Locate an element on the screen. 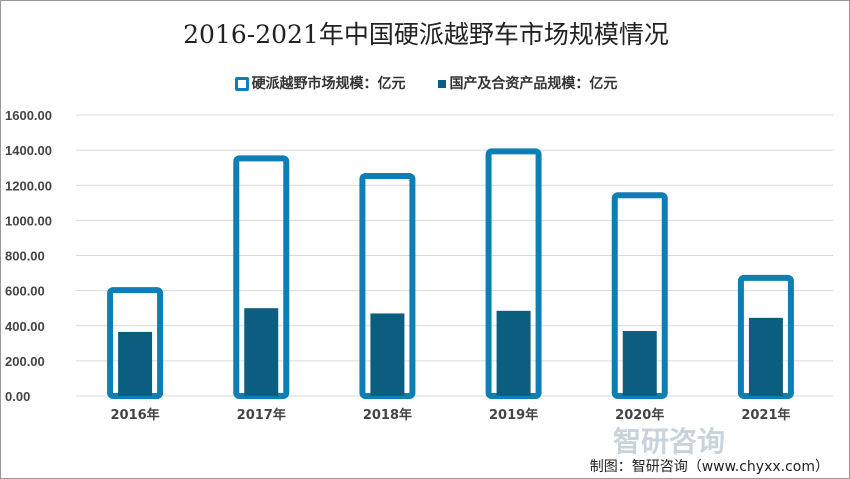 The width and height of the screenshot is (850, 479). legend-item-market: 硬派越野市场规模：亿元 is located at coordinates (320, 83).